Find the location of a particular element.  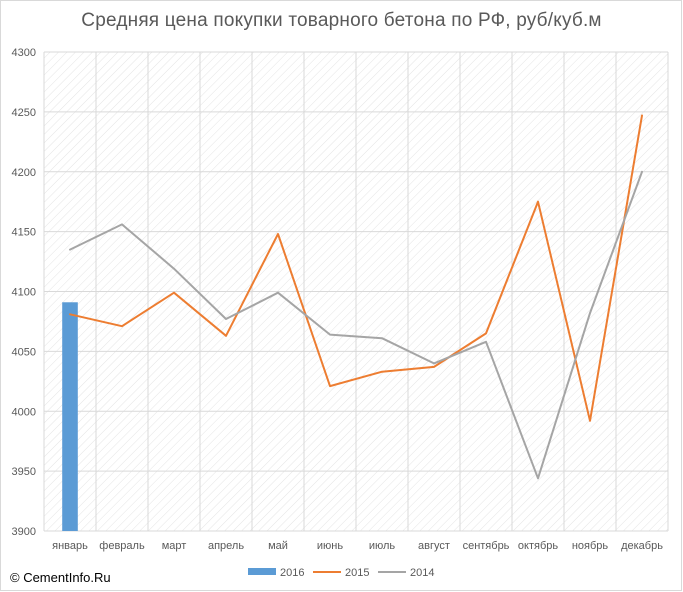

bar-series is located at coordinates (70, 416).